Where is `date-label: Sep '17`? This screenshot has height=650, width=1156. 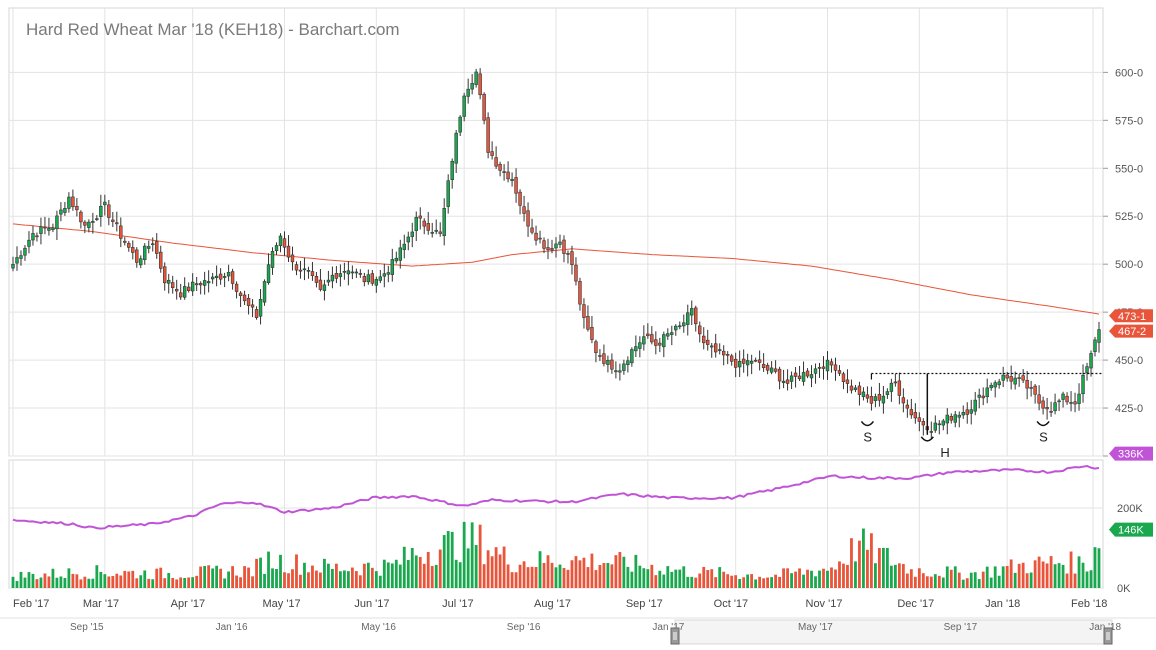
date-label: Sep '17 is located at coordinates (644, 604).